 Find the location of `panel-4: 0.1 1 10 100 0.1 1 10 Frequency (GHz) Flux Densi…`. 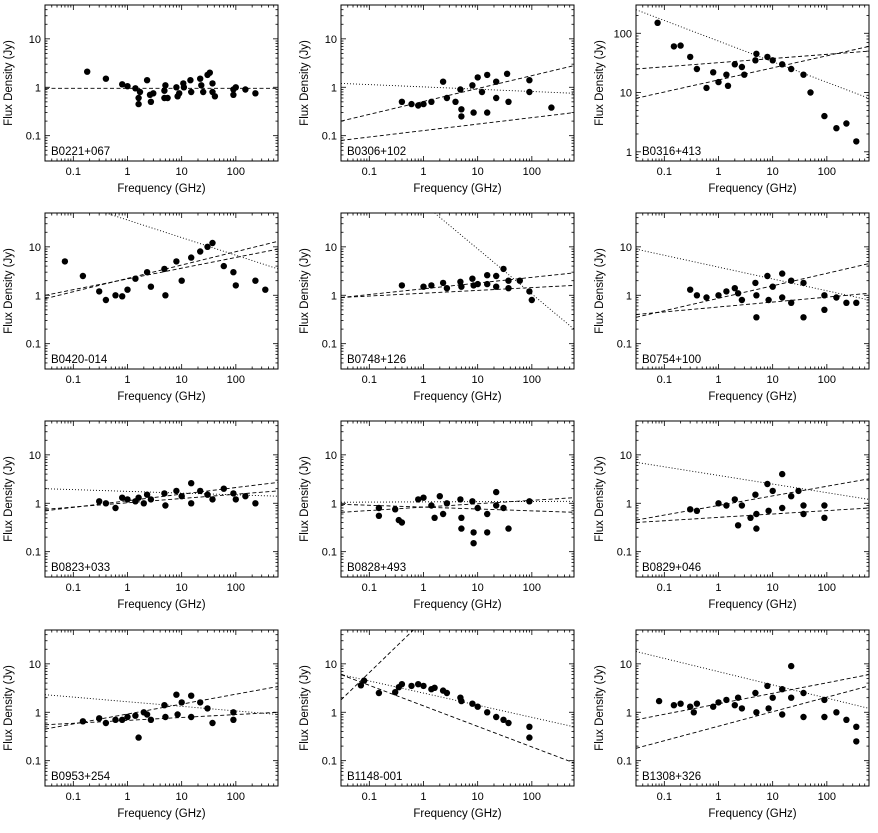

panel-4: 0.1 1 10 100 0.1 1 10 Frequency (GHz) Flux Densi… is located at coordinates (141, 307).